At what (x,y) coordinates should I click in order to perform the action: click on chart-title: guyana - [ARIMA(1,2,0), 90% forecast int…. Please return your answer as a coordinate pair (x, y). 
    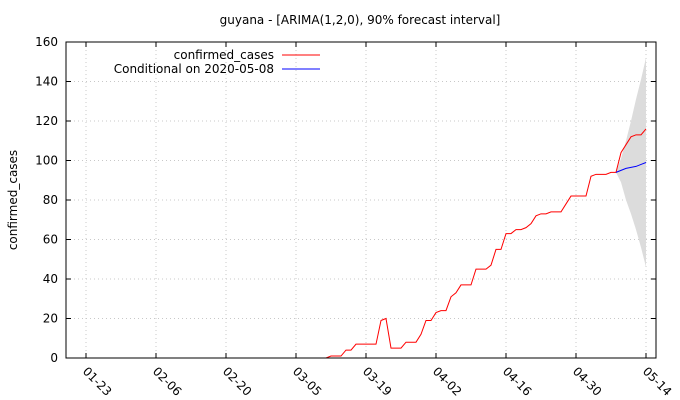
    Looking at the image, I should click on (360, 20).